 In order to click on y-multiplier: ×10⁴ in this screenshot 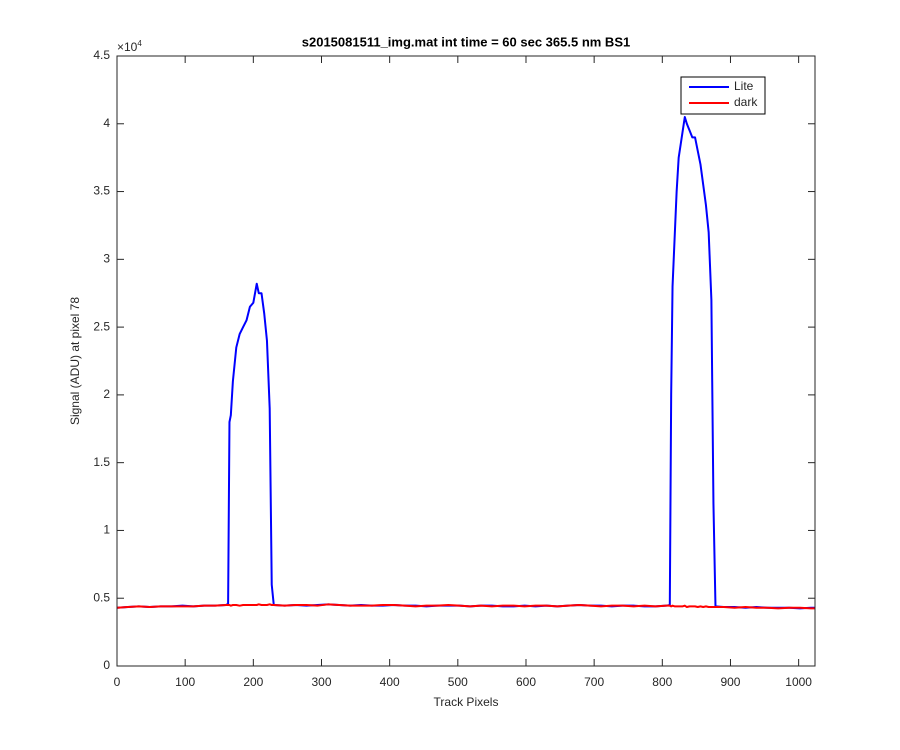, I will do `click(129, 46)`.